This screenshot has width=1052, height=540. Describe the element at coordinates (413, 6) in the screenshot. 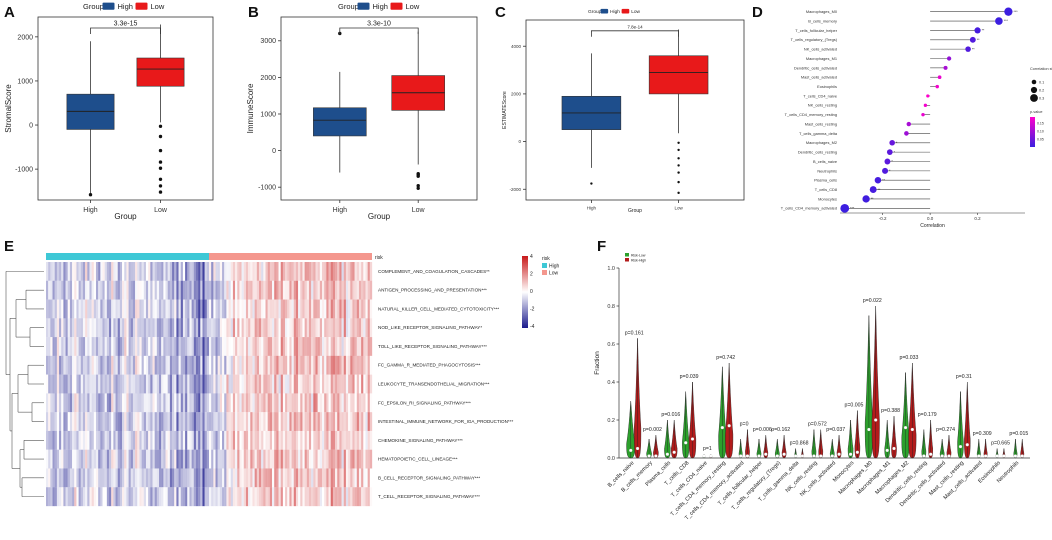

I see `legend-low-label: Low` at that location.